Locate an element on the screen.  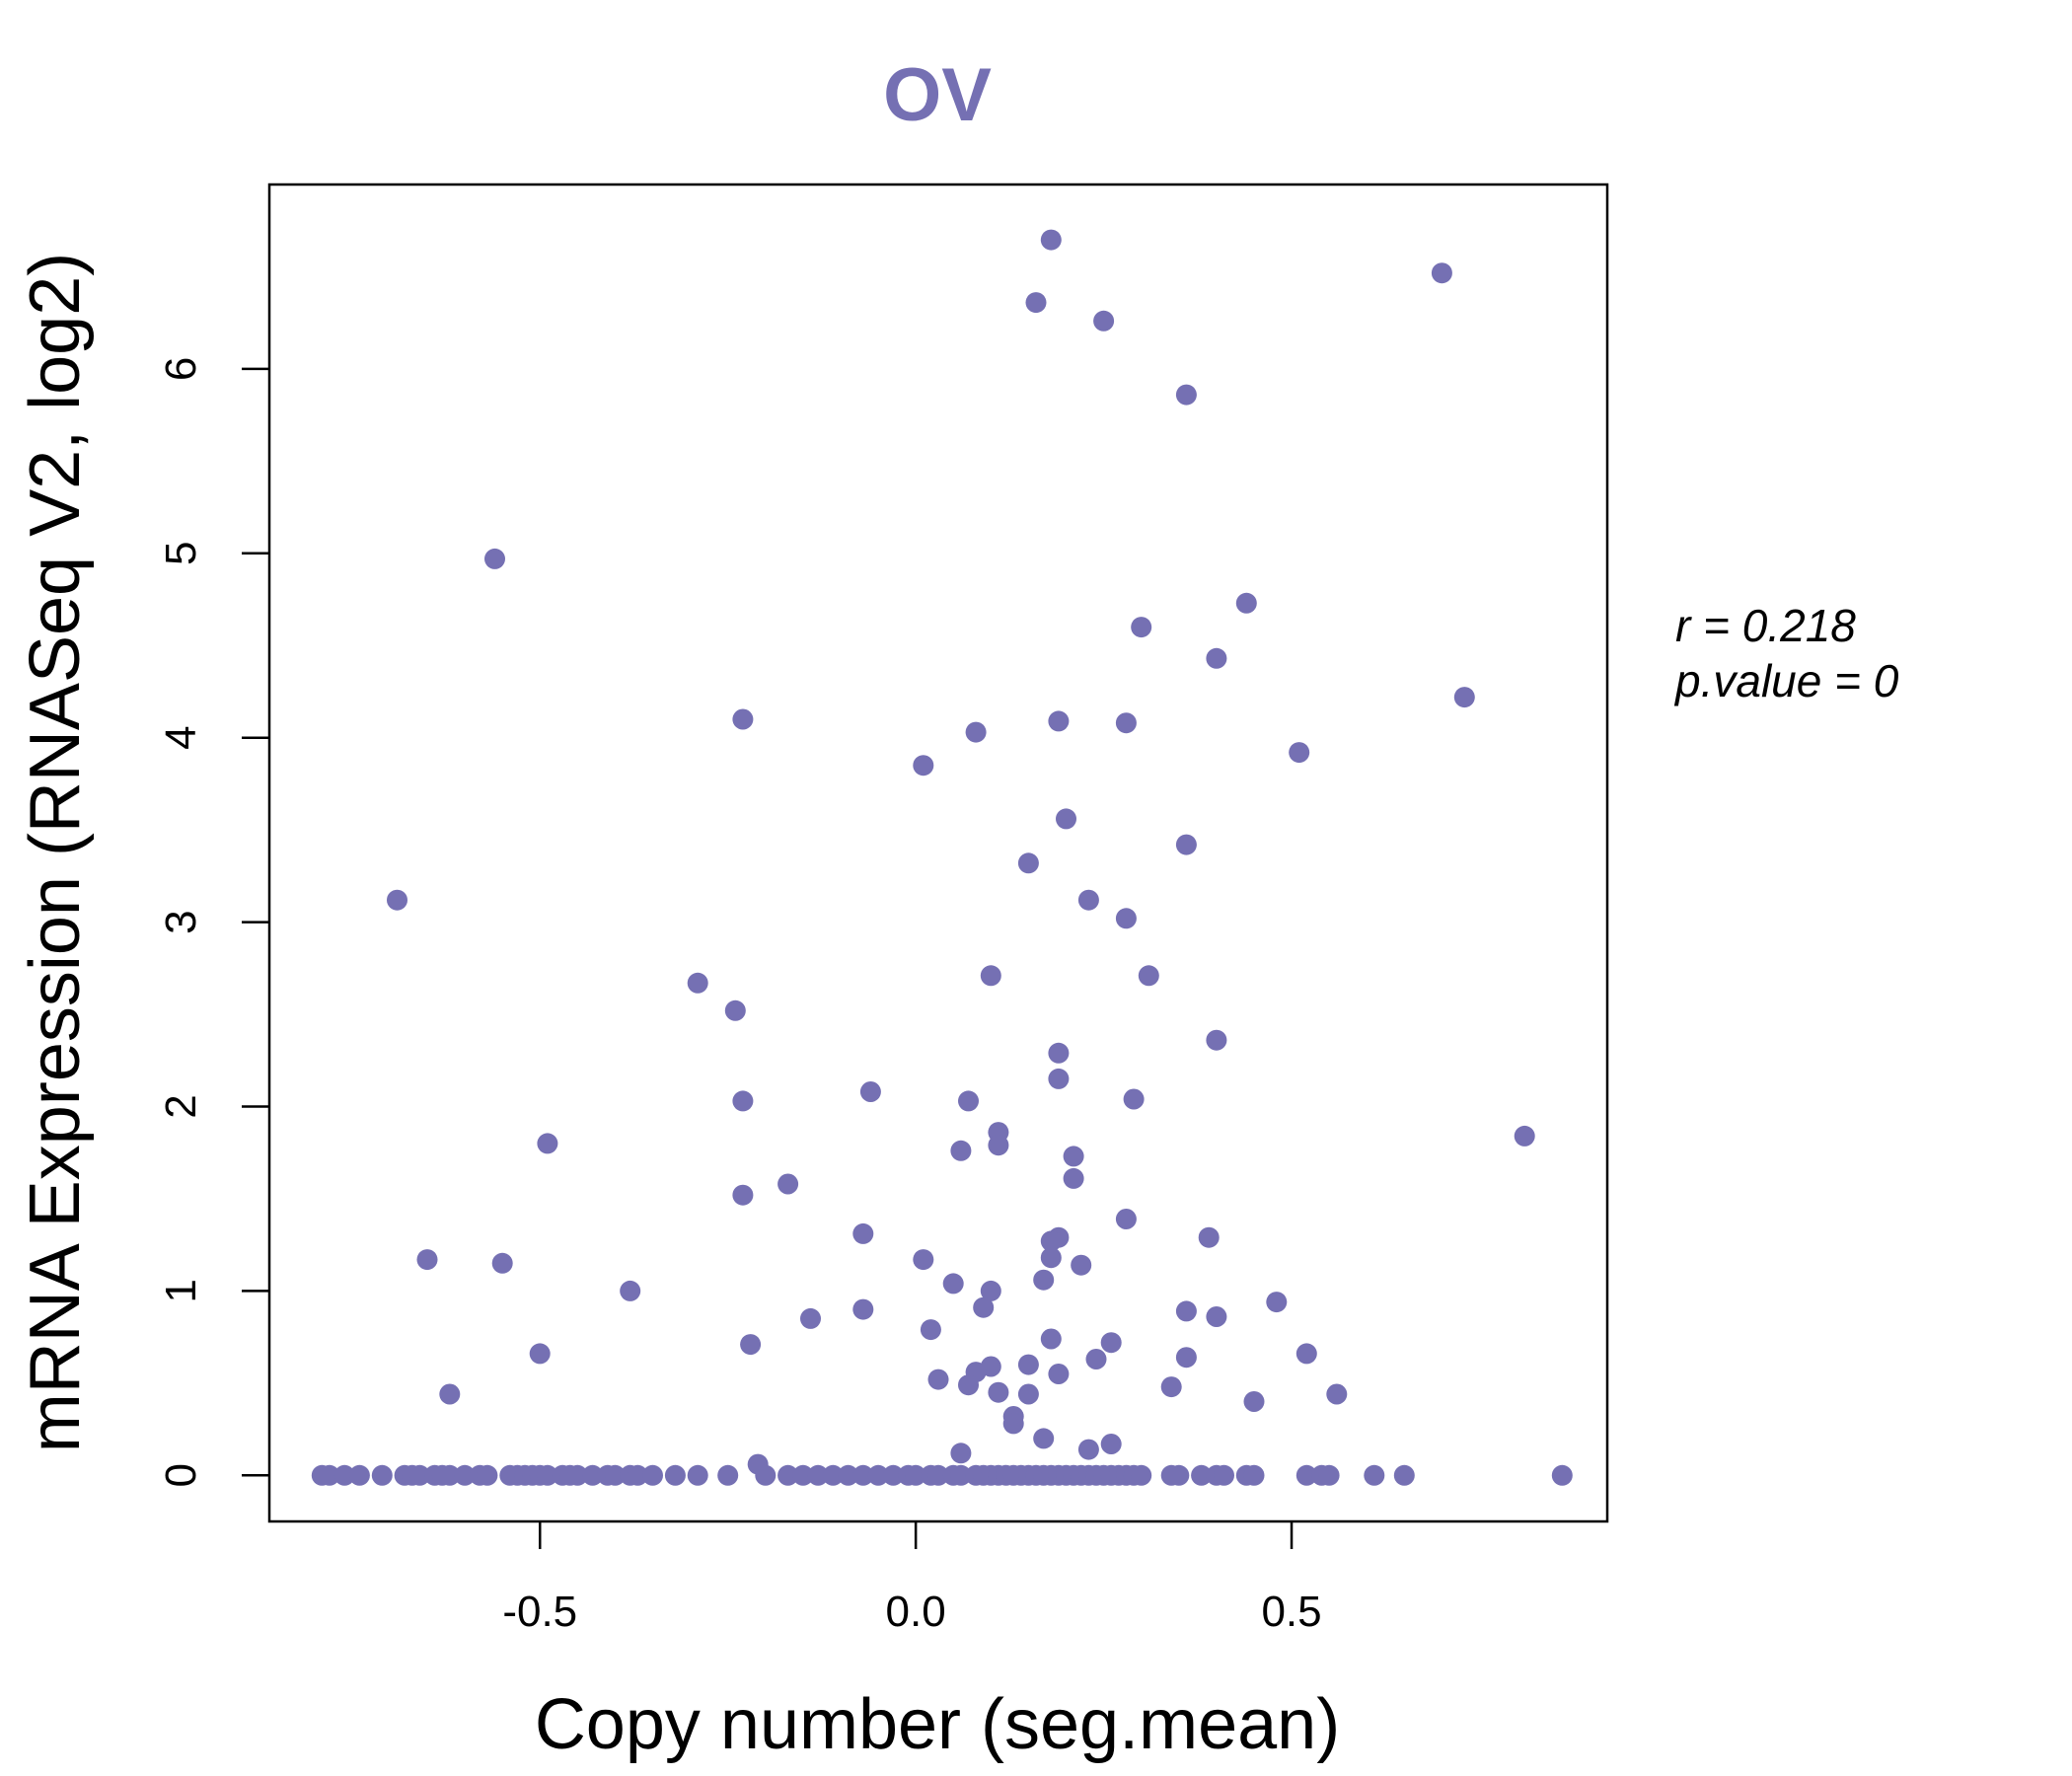
x-axis-label: Copy number (seg.mean) is located at coordinates (938, 1725).